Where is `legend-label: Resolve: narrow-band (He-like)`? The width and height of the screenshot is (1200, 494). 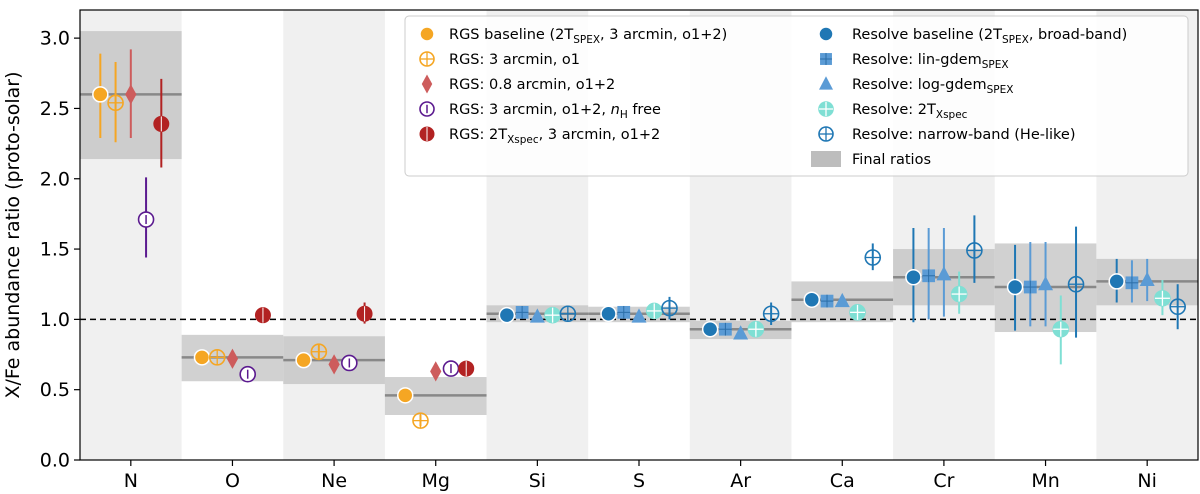
legend-label: Resolve: narrow-band (He-like) is located at coordinates (964, 135).